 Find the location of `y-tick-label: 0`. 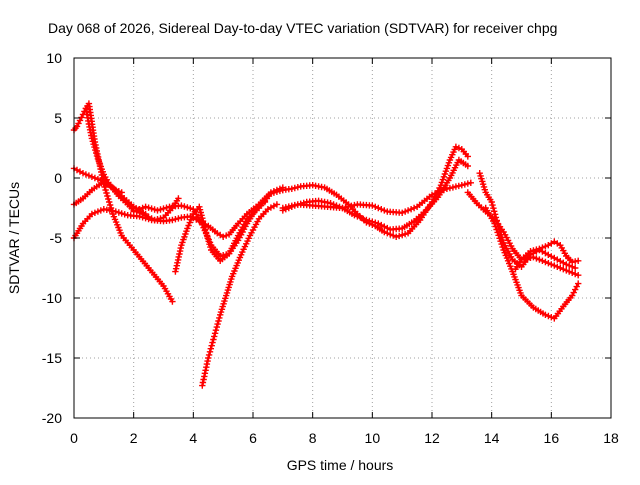

y-tick-label: 0 is located at coordinates (58, 178).